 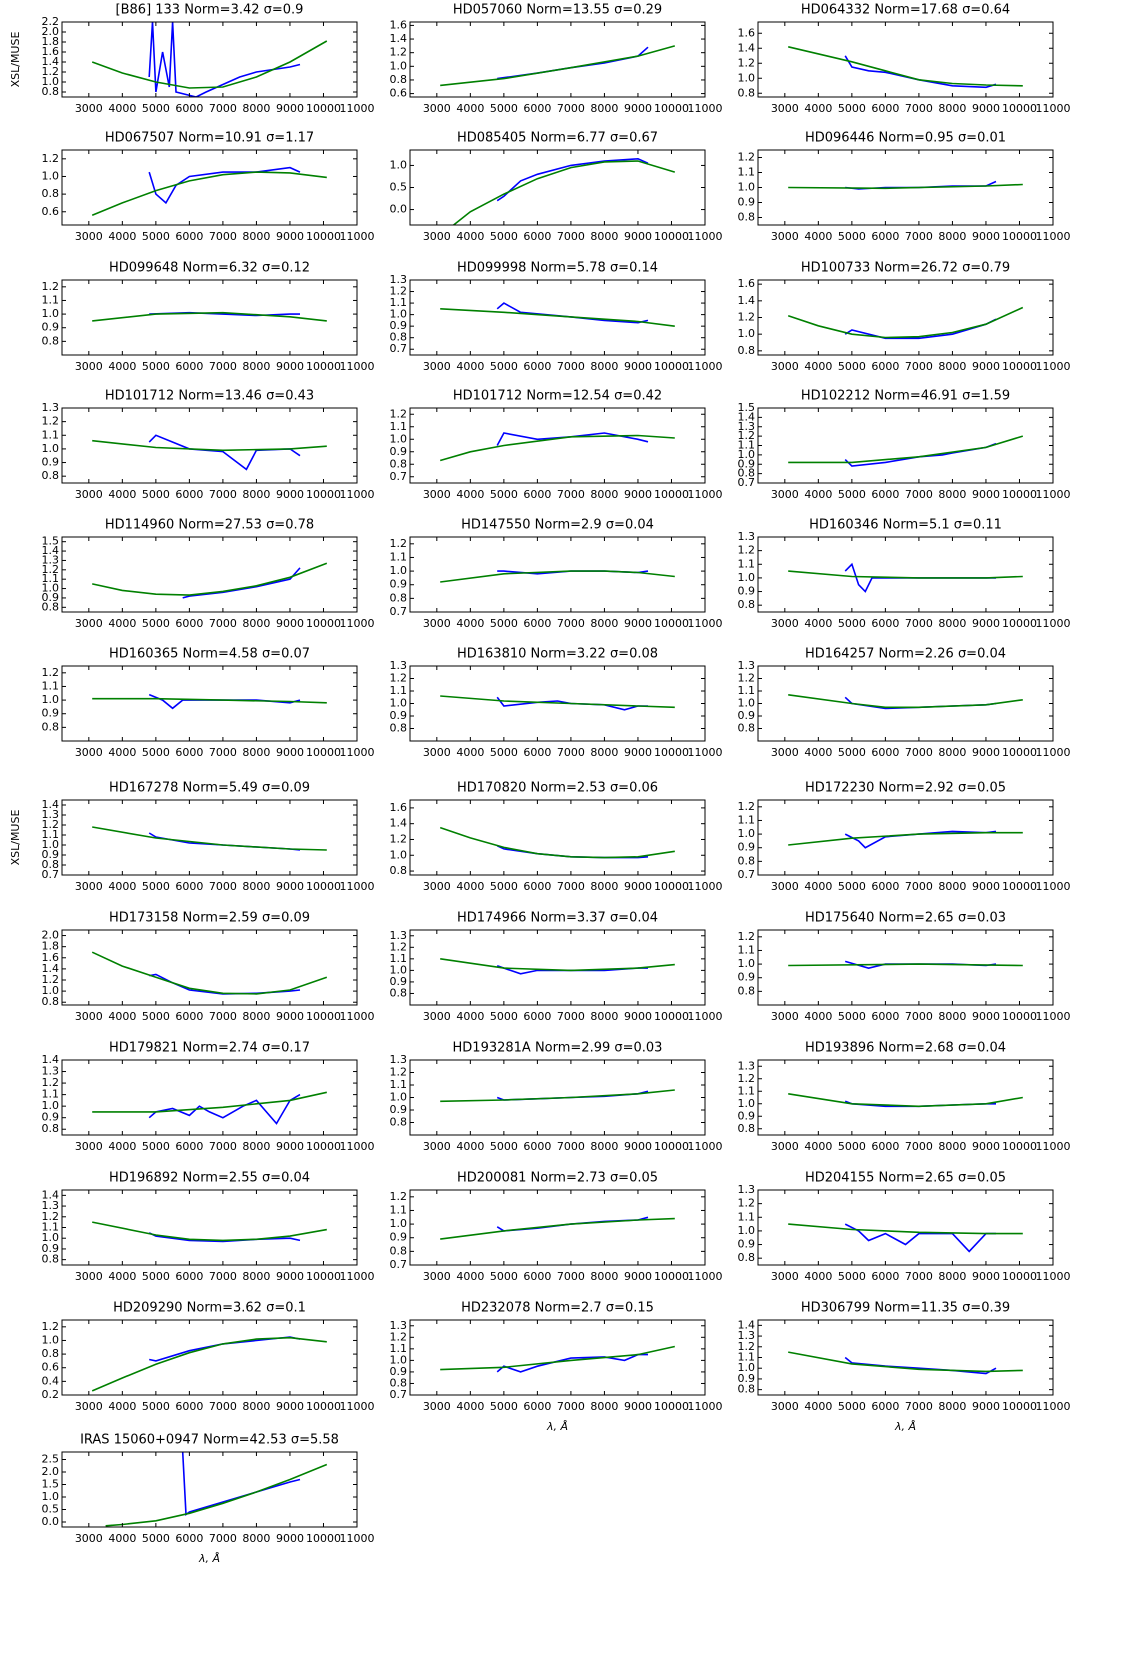 I want to click on panel-title: HD193896 Norm=2.68 σ=0.04, so click(x=905, y=1048).